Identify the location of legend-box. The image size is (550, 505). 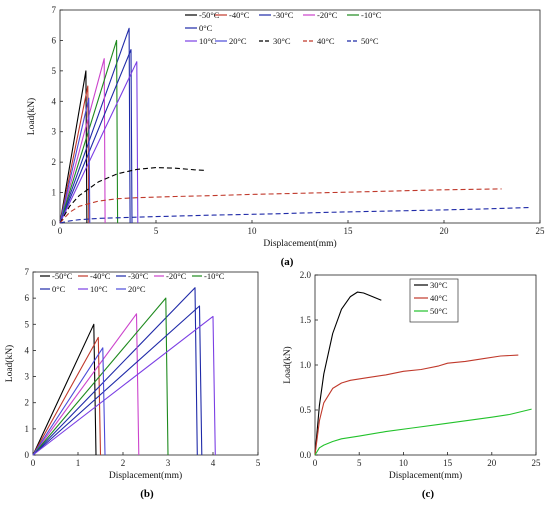
(434, 300).